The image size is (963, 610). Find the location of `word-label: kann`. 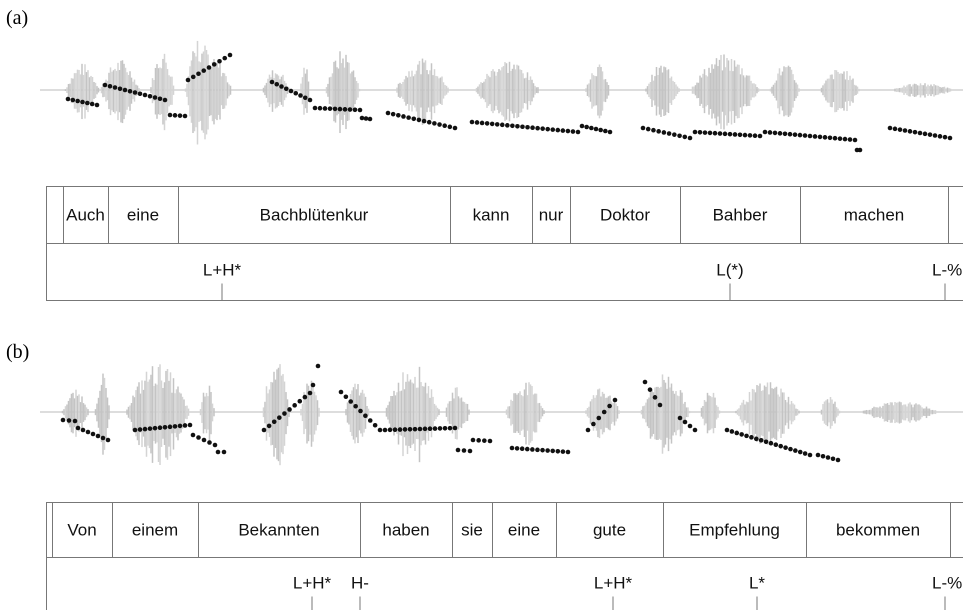

word-label: kann is located at coordinates (491, 215).